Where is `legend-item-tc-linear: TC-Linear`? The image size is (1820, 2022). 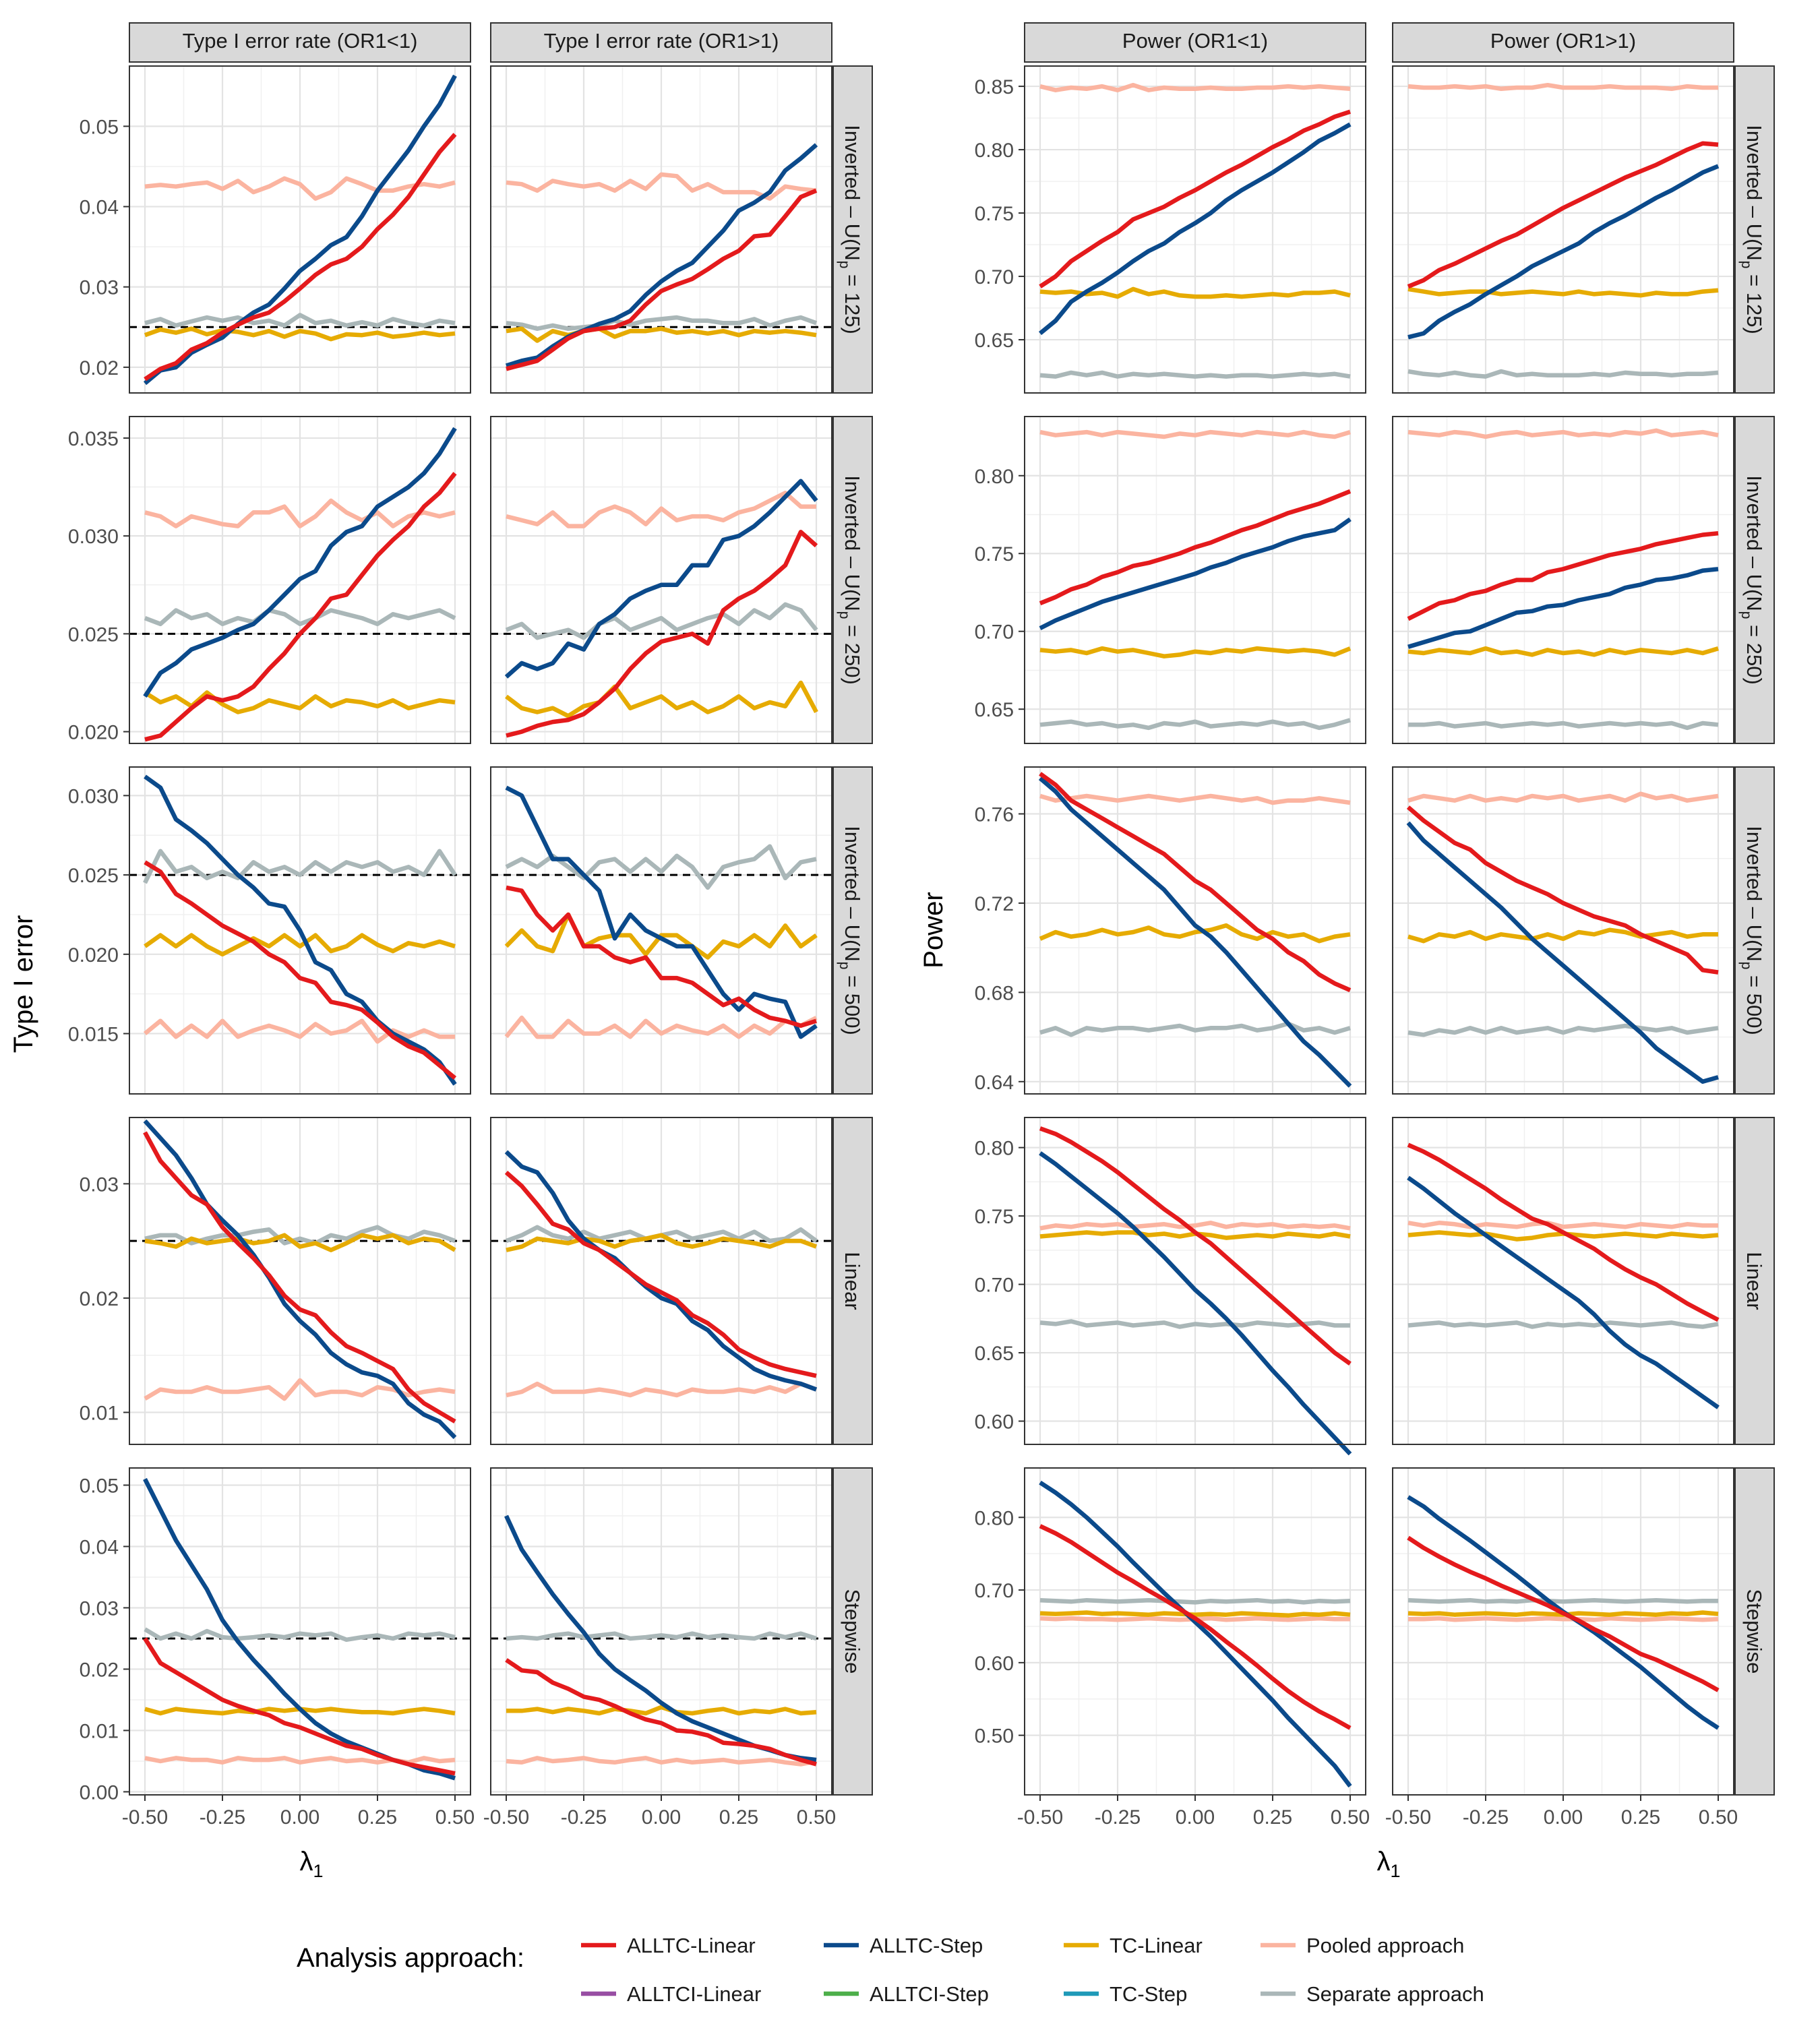
legend-item-tc-linear: TC-Linear is located at coordinates (1133, 1945).